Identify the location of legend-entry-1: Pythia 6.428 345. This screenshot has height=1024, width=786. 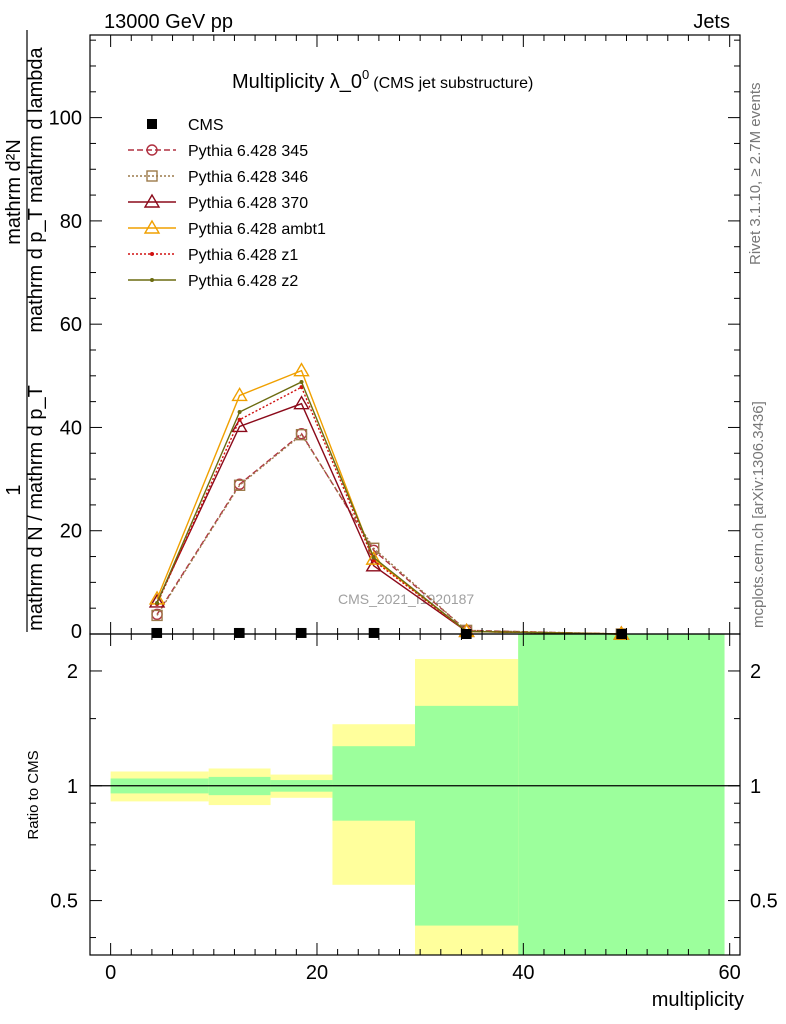
(218, 151).